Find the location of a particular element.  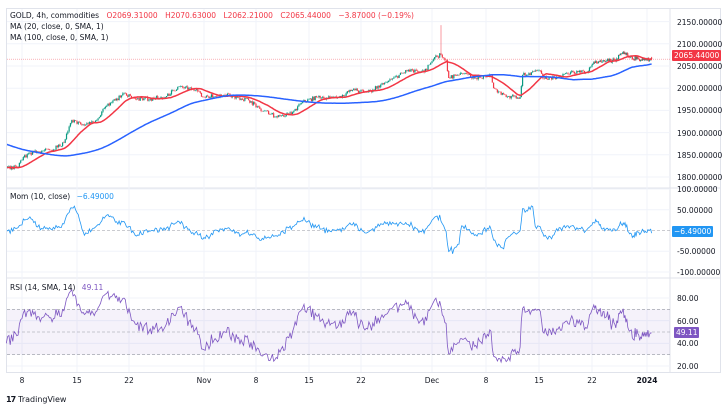

ohlc-open: O2069.31000 is located at coordinates (132, 15).